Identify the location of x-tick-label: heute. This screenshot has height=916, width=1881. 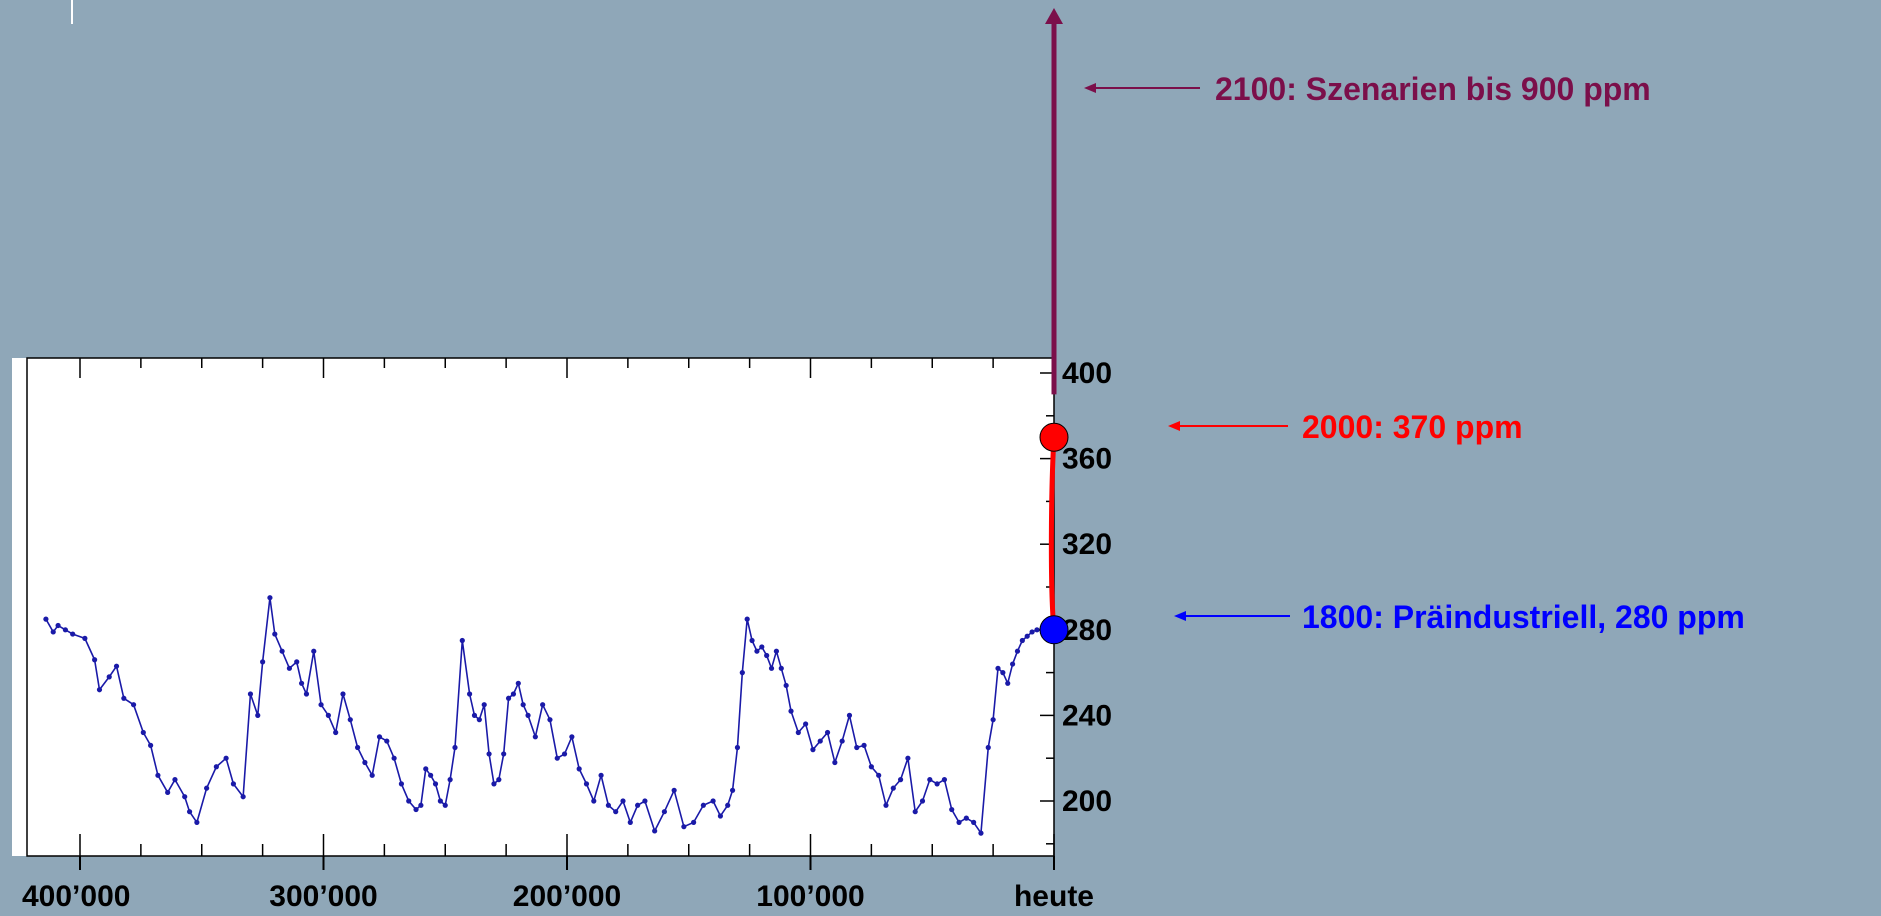
(1054, 896).